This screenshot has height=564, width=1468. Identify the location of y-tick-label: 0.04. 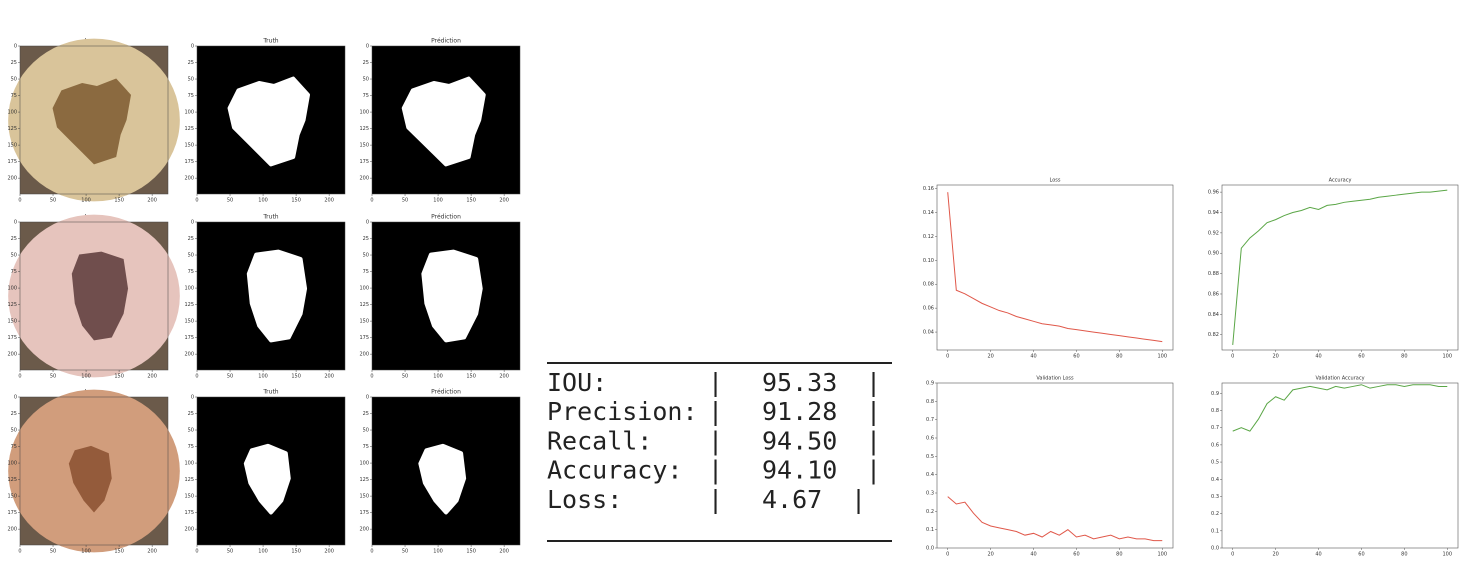
(928, 333).